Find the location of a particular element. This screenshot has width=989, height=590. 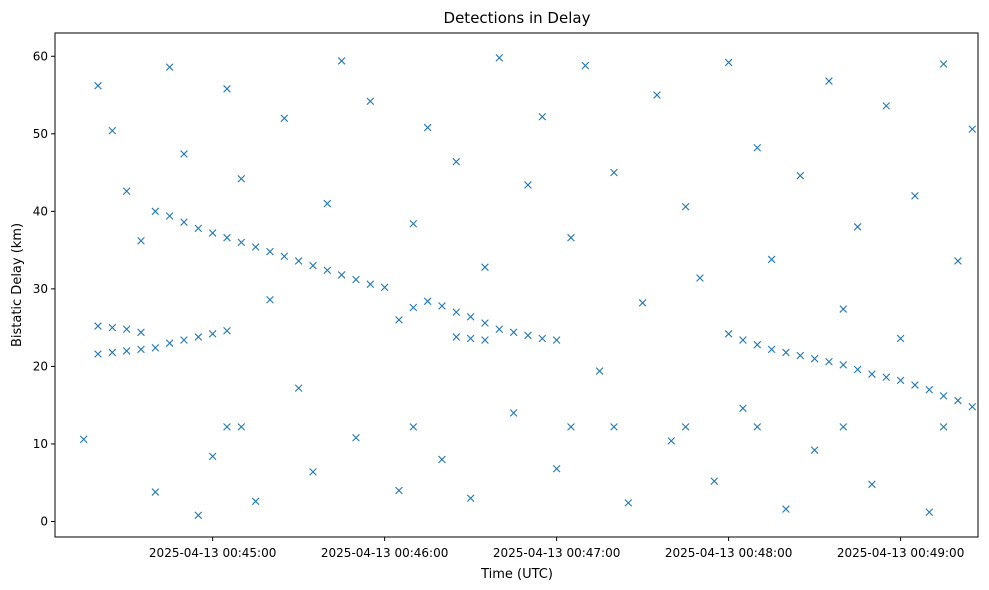

x-tick-label: 2025-04-13 00:49:00 is located at coordinates (900, 553).